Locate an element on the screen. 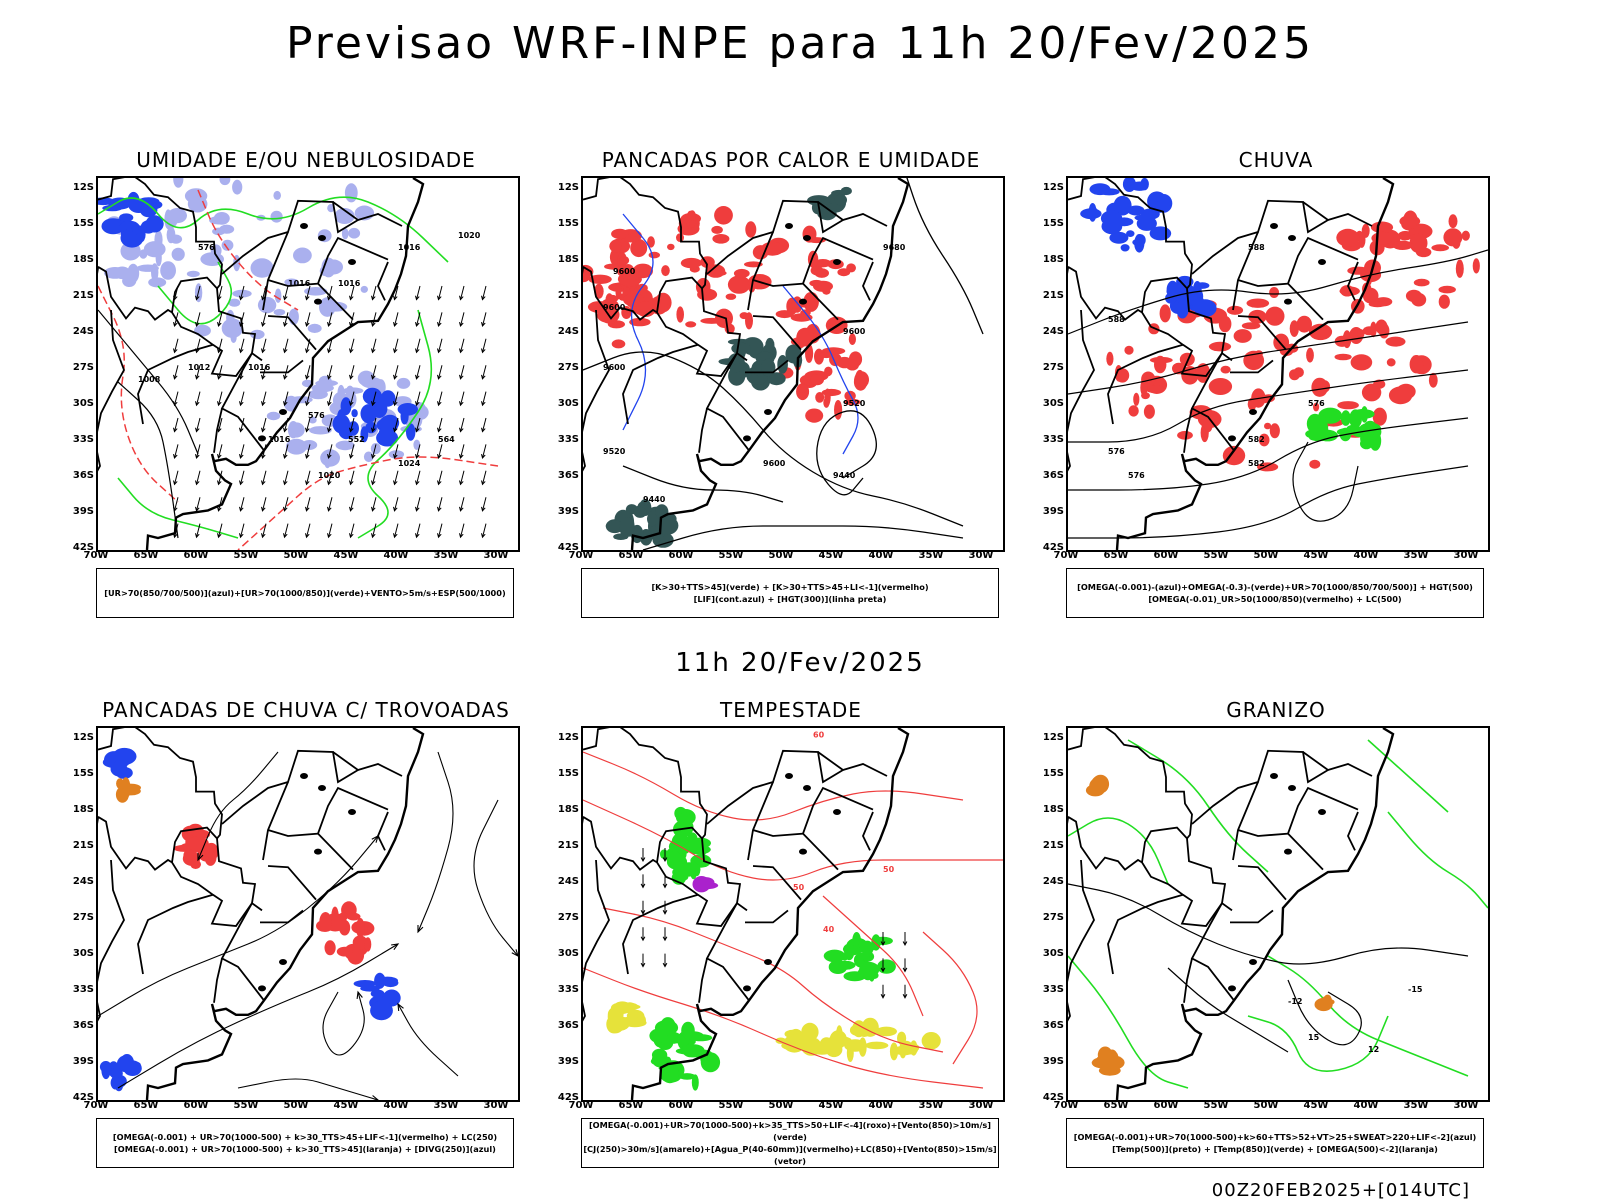 The width and height of the screenshot is (1600, 1201). lon-tick-label: 45W is located at coordinates (1316, 1105).